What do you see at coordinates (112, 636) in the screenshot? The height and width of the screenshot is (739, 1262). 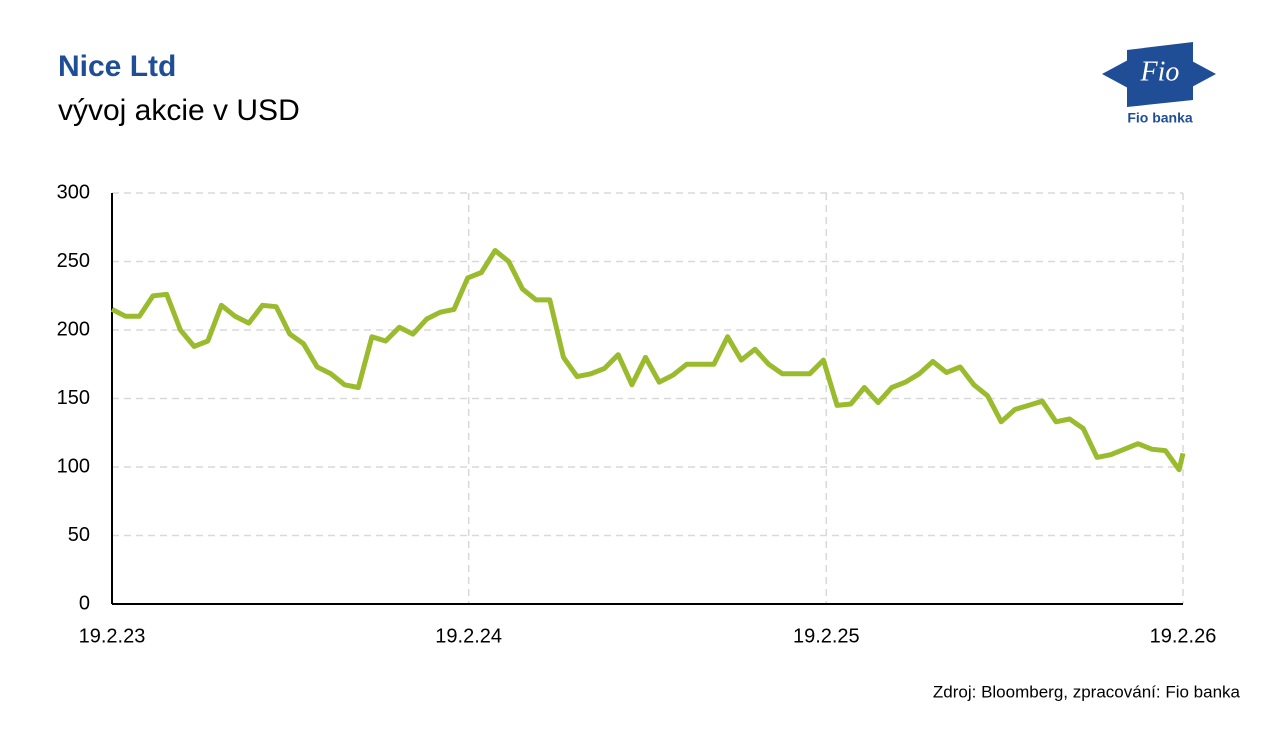 I see `x-tick-label: 19.2.23` at bounding box center [112, 636].